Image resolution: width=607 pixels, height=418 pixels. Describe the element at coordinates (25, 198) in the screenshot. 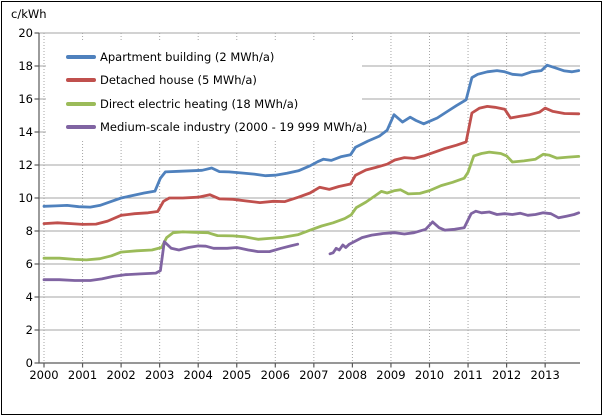

I see `y-tick-label: 10` at that location.